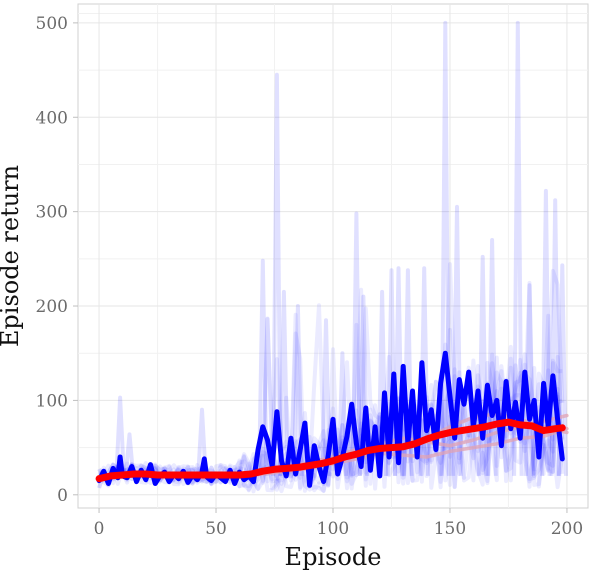 The width and height of the screenshot is (590, 570). I want to click on y-tick-label: 0, so click(62, 496).